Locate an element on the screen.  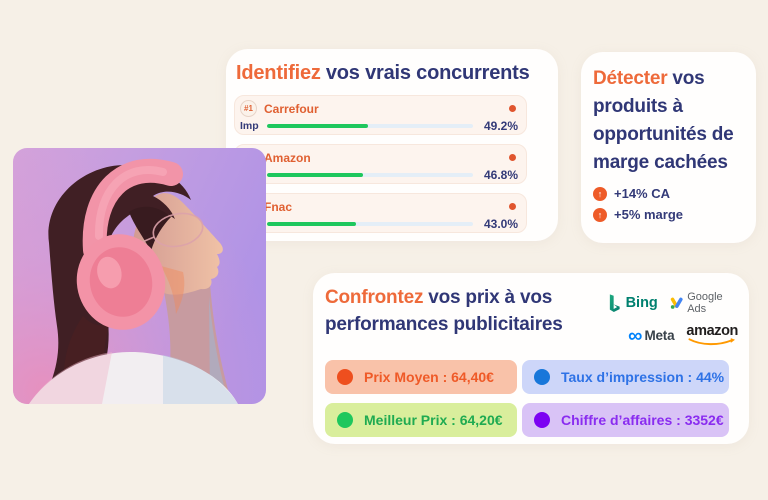
bing-logo: Bing is located at coordinates (632, 303).